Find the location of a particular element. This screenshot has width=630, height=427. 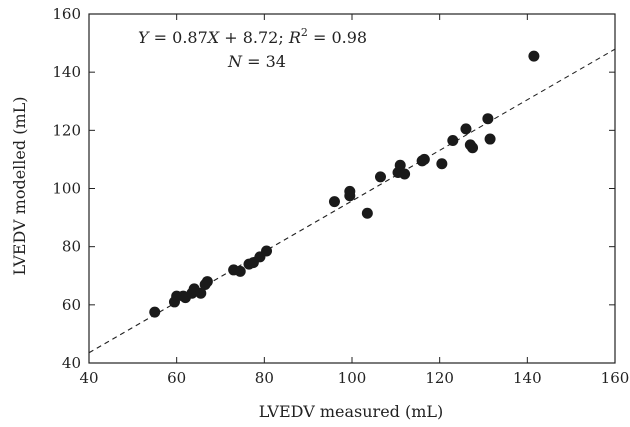

x-tick-label: 120 is located at coordinates (439, 378).